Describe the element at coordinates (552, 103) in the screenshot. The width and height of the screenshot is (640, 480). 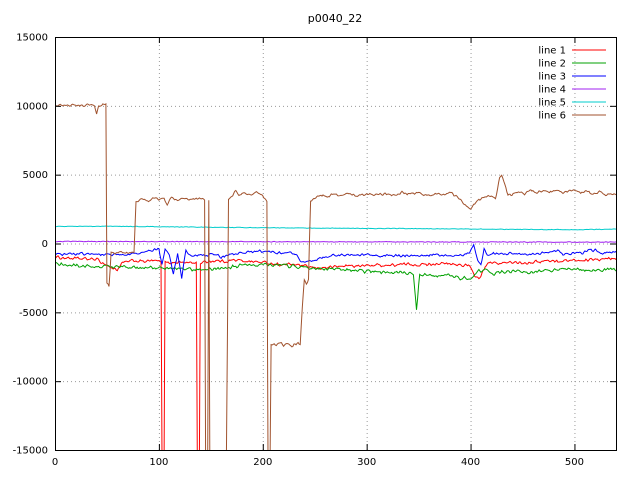
I see `legend-label: line 5` at that location.